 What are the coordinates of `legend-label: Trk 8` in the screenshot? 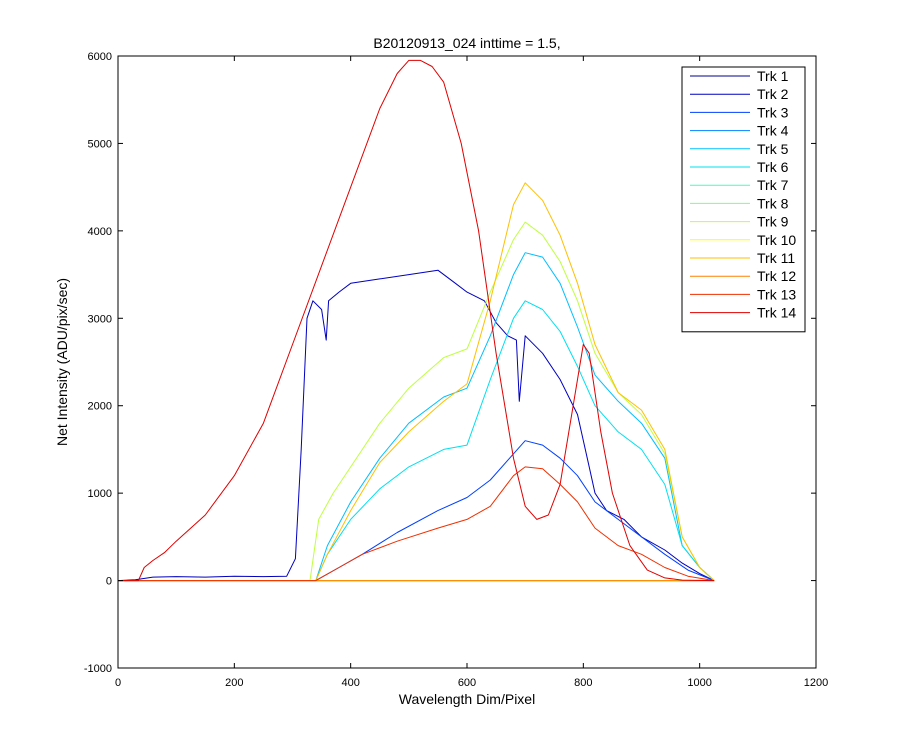 It's located at (773, 203).